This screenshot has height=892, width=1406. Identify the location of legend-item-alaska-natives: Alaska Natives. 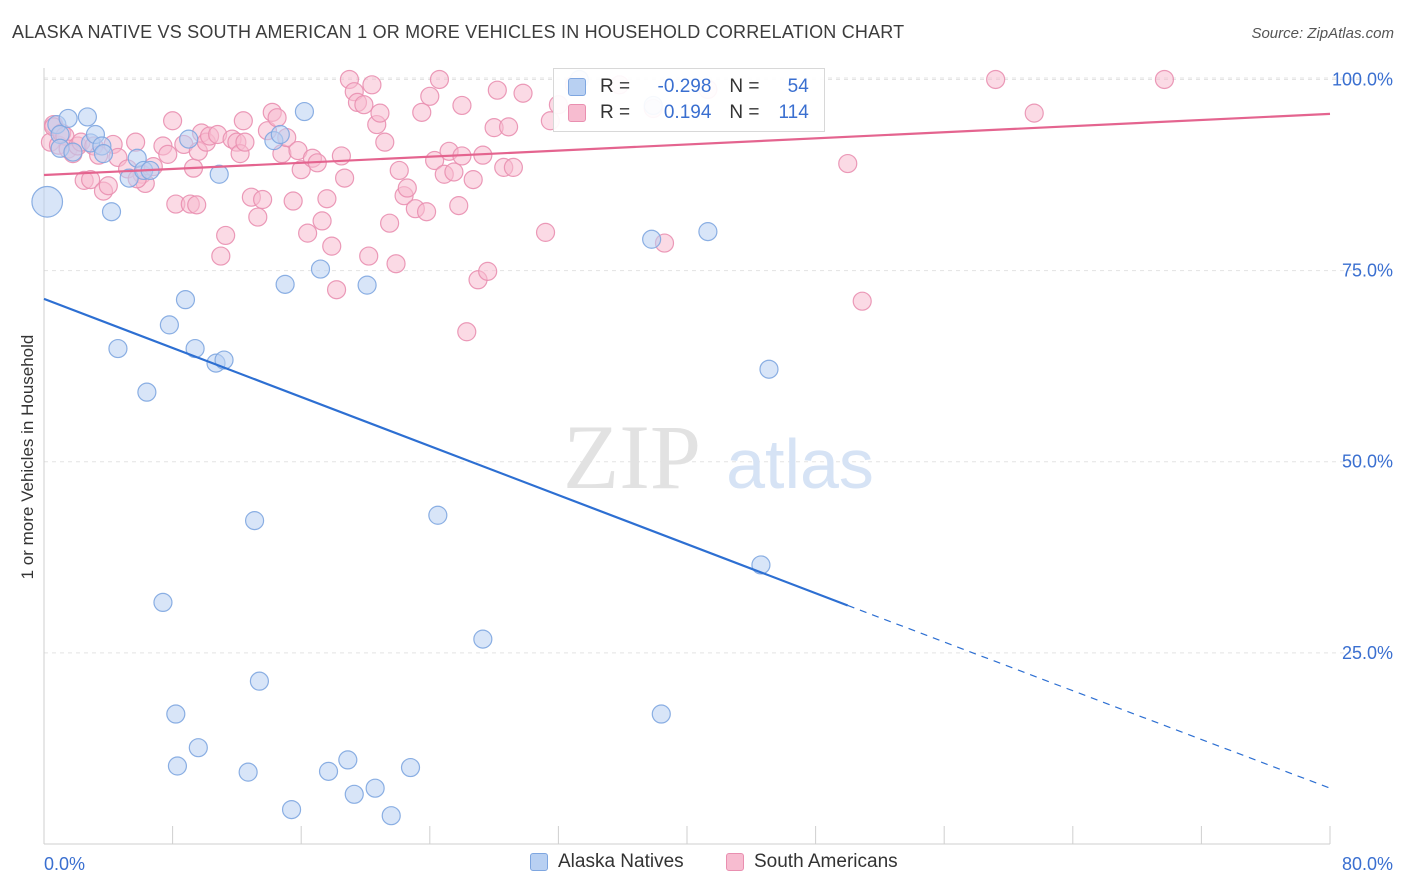
(607, 862).